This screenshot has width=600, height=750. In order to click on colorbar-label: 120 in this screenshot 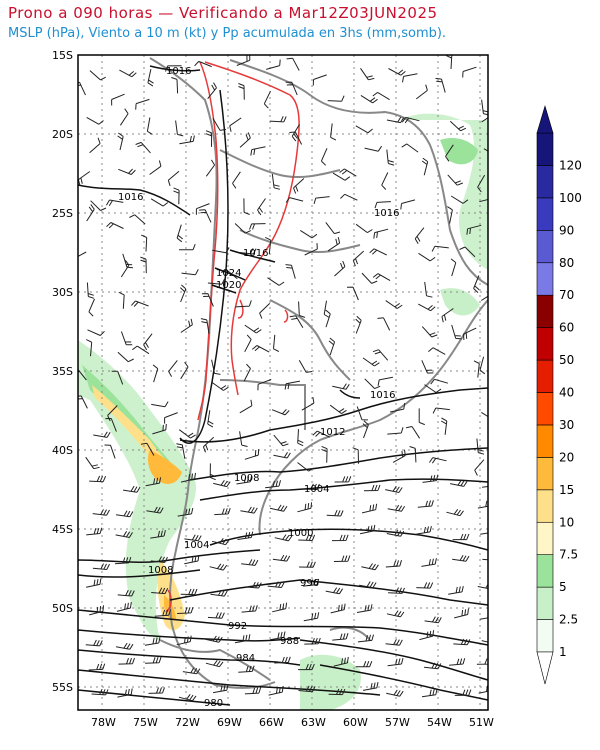, I will do `click(570, 165)`.